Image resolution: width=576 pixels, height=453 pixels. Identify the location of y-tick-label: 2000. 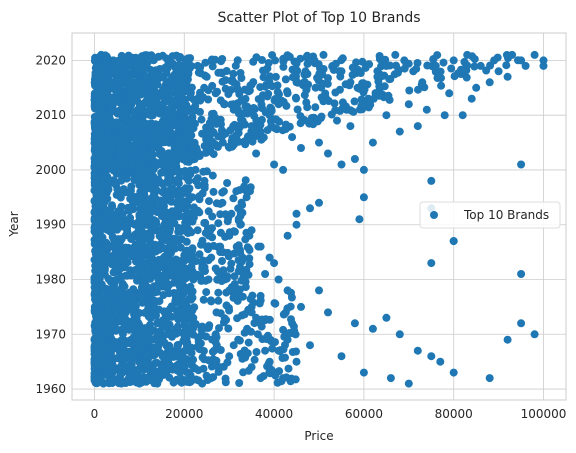
(50, 170).